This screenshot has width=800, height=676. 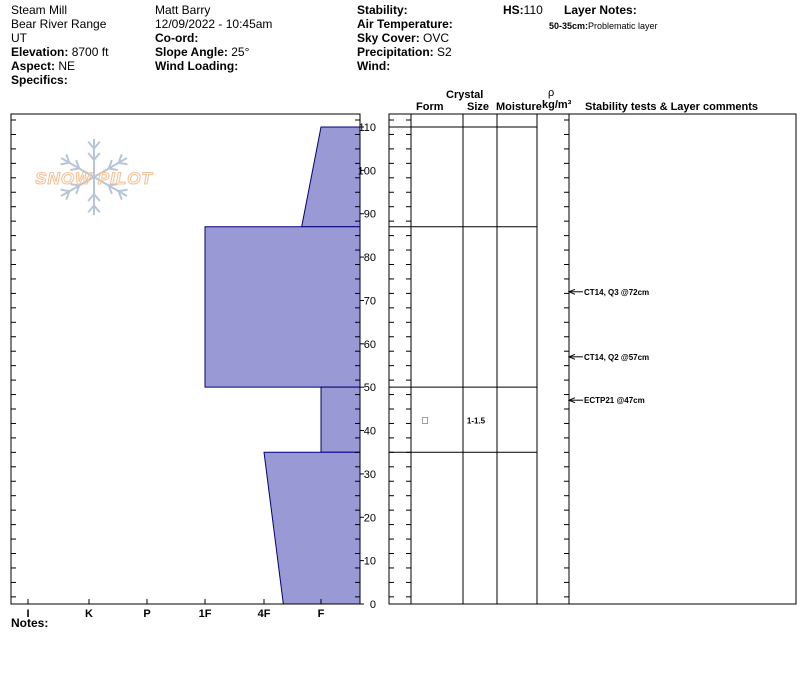 I want to click on size-header: Size, so click(x=478, y=107).